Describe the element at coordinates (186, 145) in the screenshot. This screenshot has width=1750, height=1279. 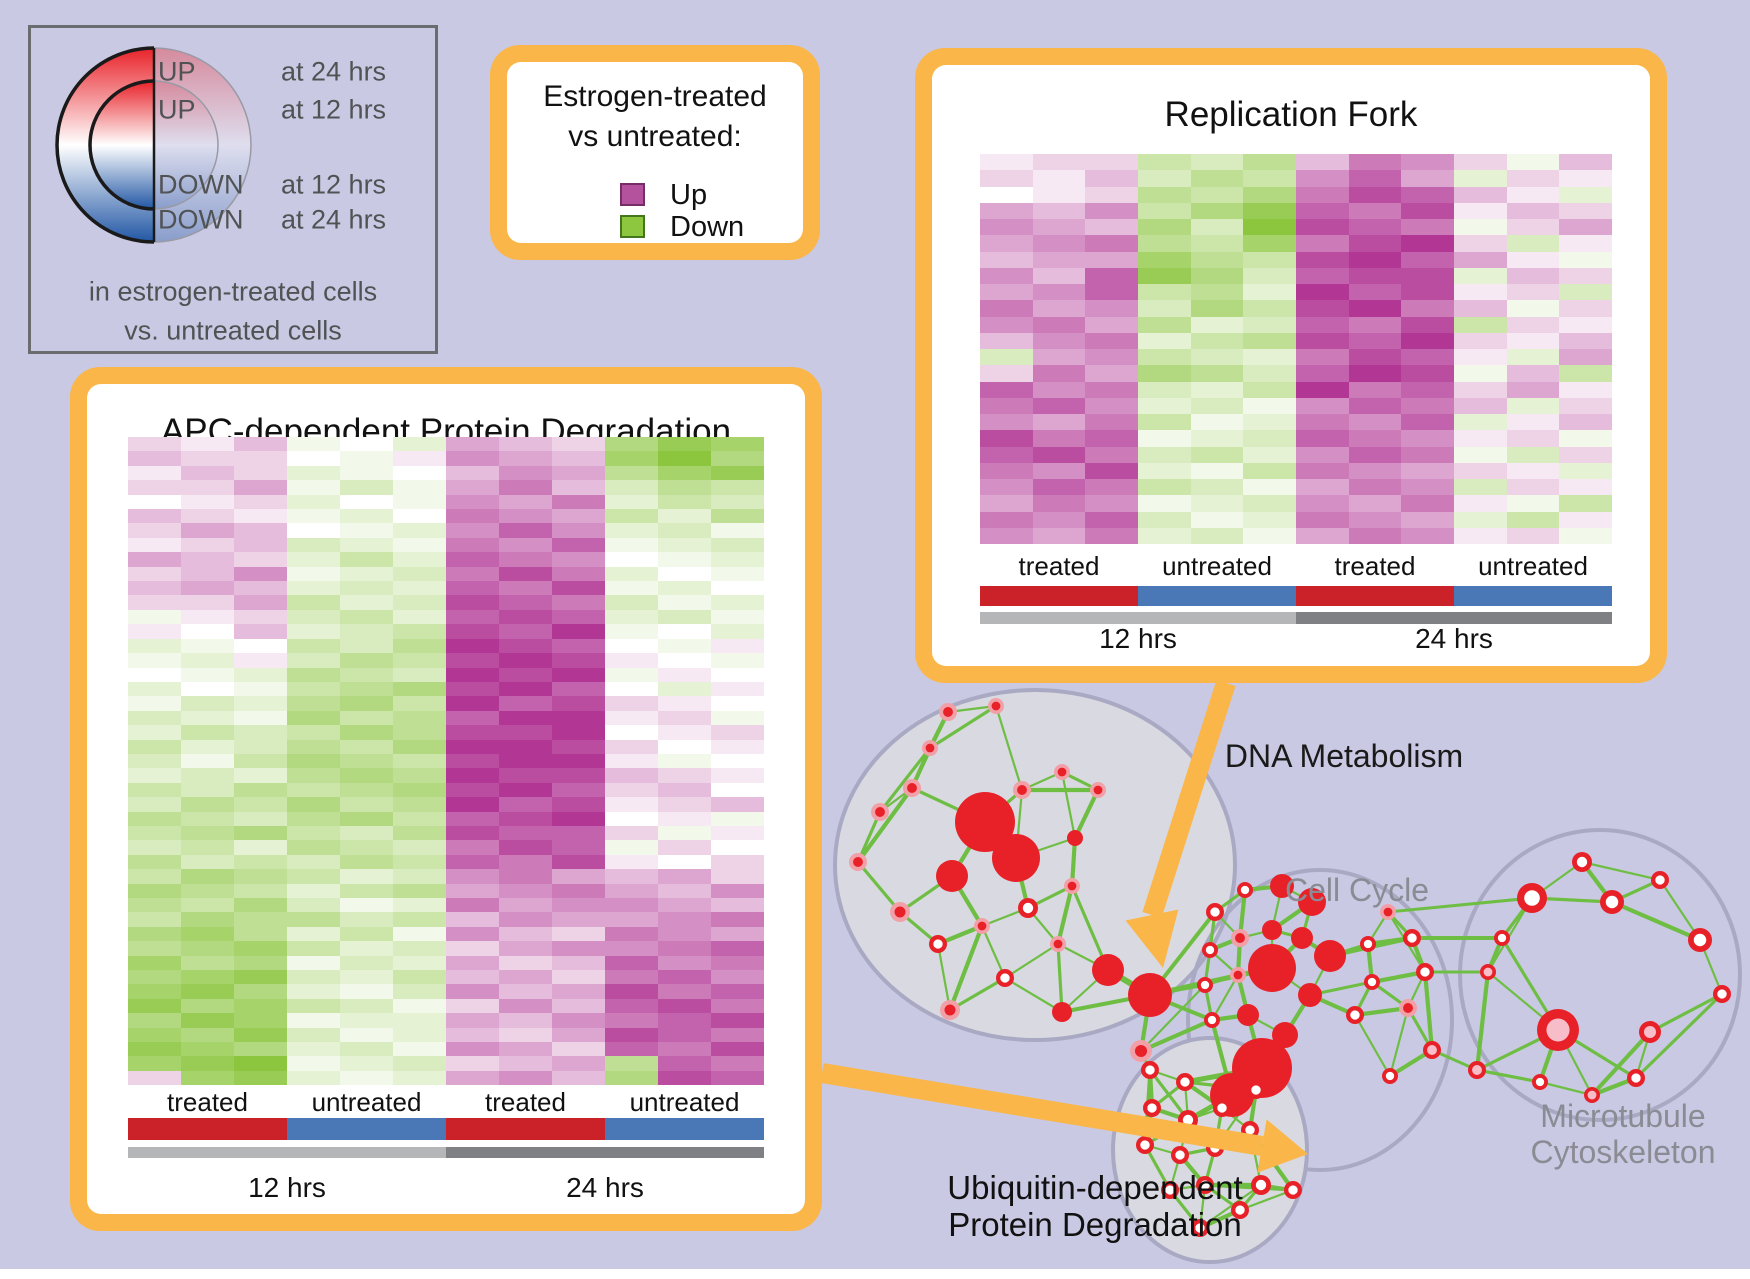
I see `inner-ring-faded-outline` at that location.